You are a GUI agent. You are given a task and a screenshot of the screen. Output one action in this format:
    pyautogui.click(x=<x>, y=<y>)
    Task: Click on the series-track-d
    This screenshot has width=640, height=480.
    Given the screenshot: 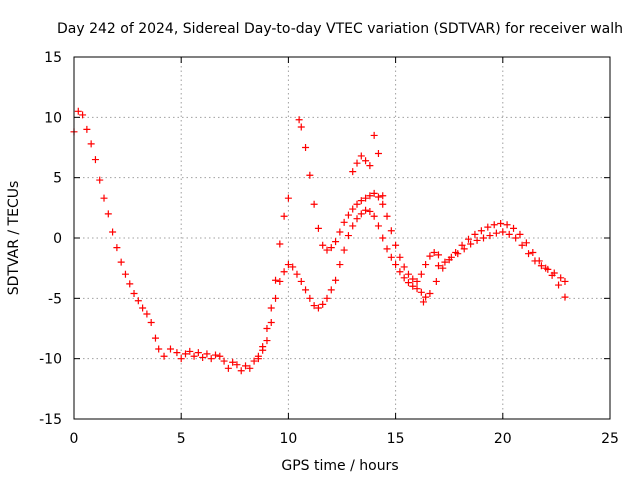 What is the action you would take?
    pyautogui.click(x=368, y=200)
    